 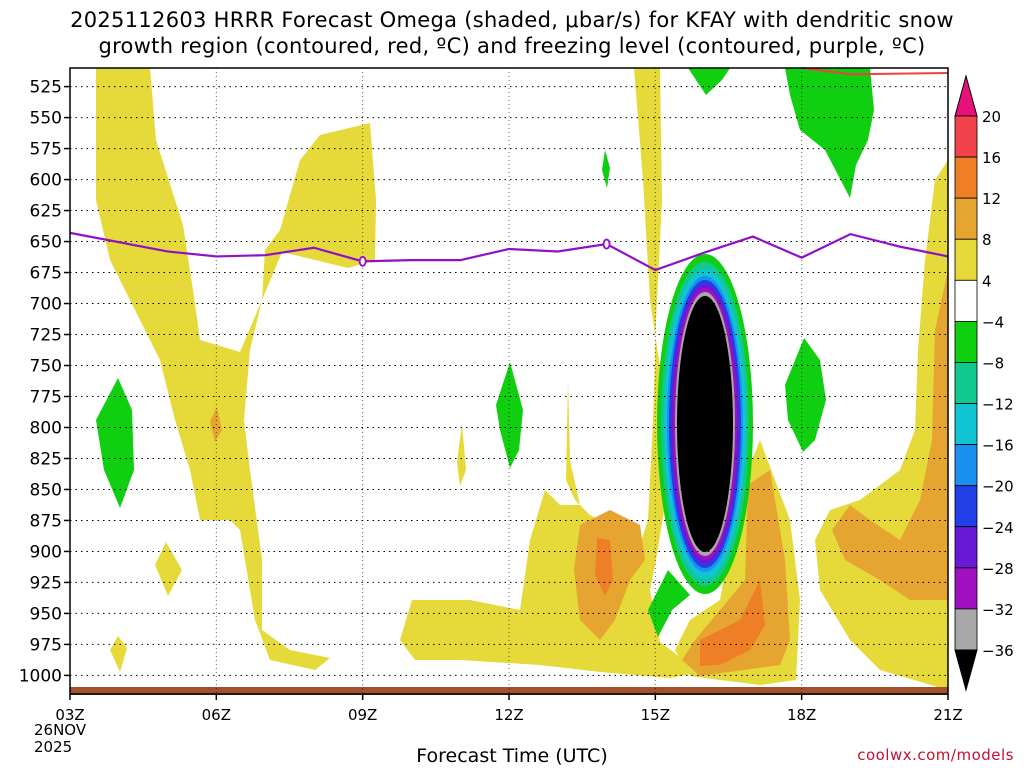 What do you see at coordinates (69, 715) in the screenshot?
I see `x-tick-label-03Z: 03Z` at bounding box center [69, 715].